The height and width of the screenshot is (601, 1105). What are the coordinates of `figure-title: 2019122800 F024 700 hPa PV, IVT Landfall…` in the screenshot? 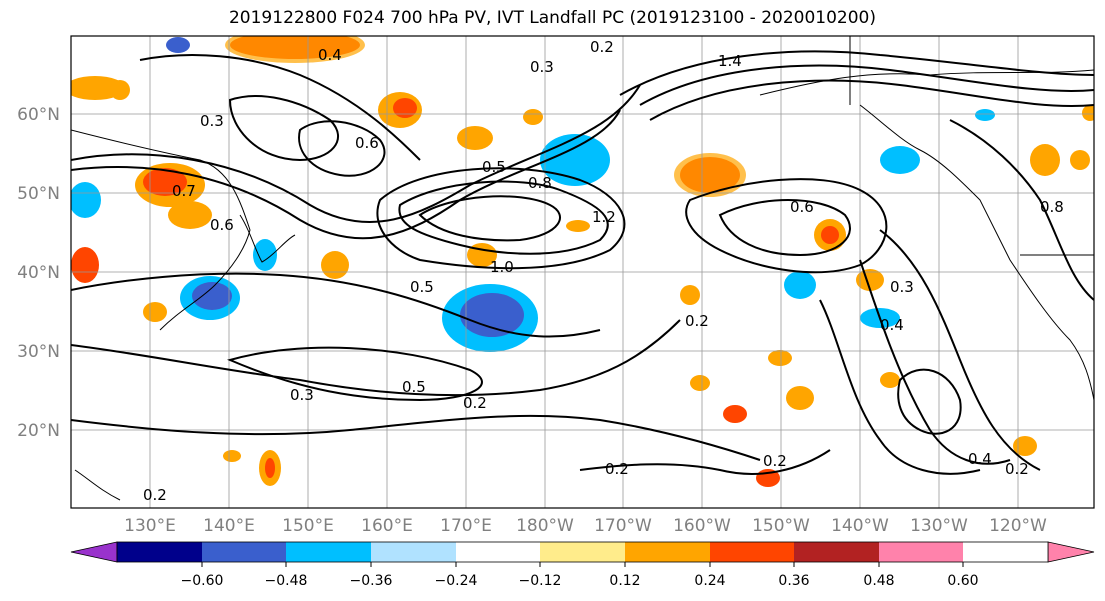 It's located at (552, 18).